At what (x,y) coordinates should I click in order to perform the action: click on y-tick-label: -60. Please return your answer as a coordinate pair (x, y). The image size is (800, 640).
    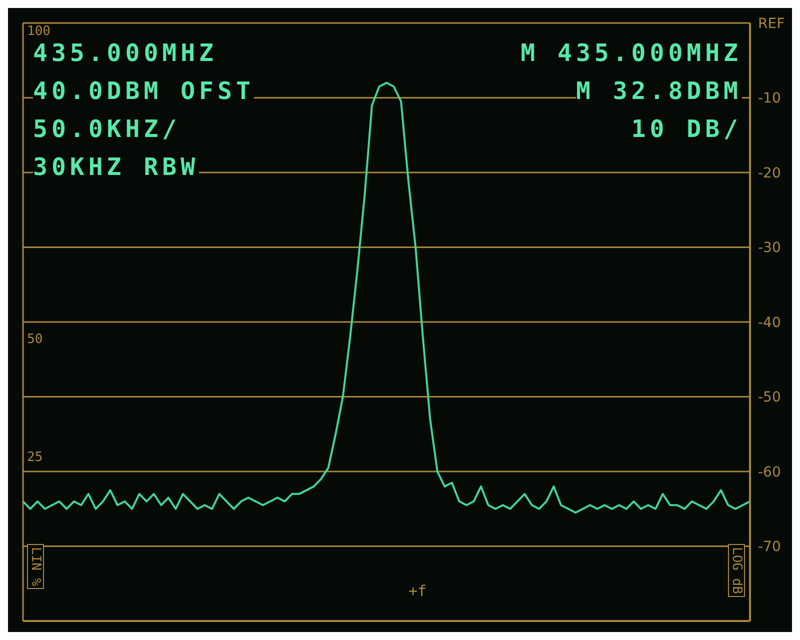
    Looking at the image, I should click on (769, 472).